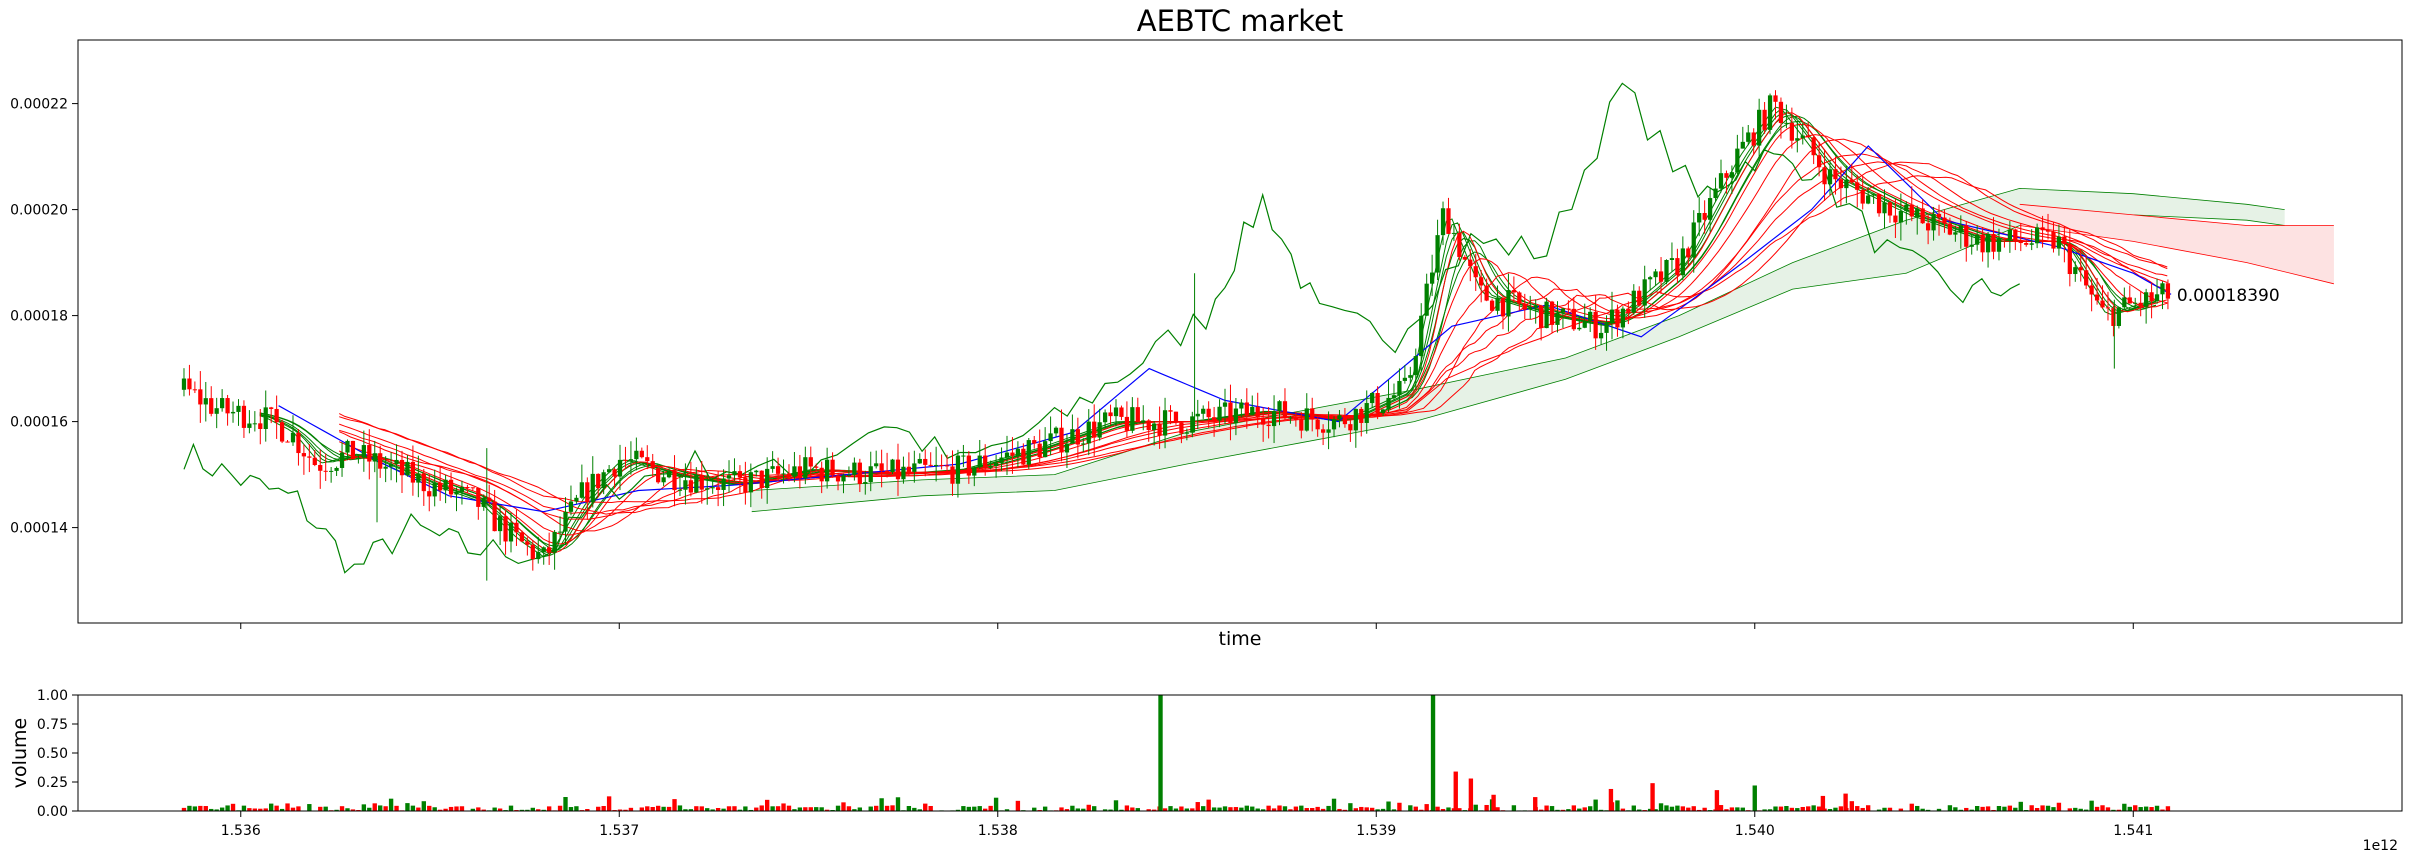  I want to click on volume-y-tick-label: 1.00, so click(52, 696).